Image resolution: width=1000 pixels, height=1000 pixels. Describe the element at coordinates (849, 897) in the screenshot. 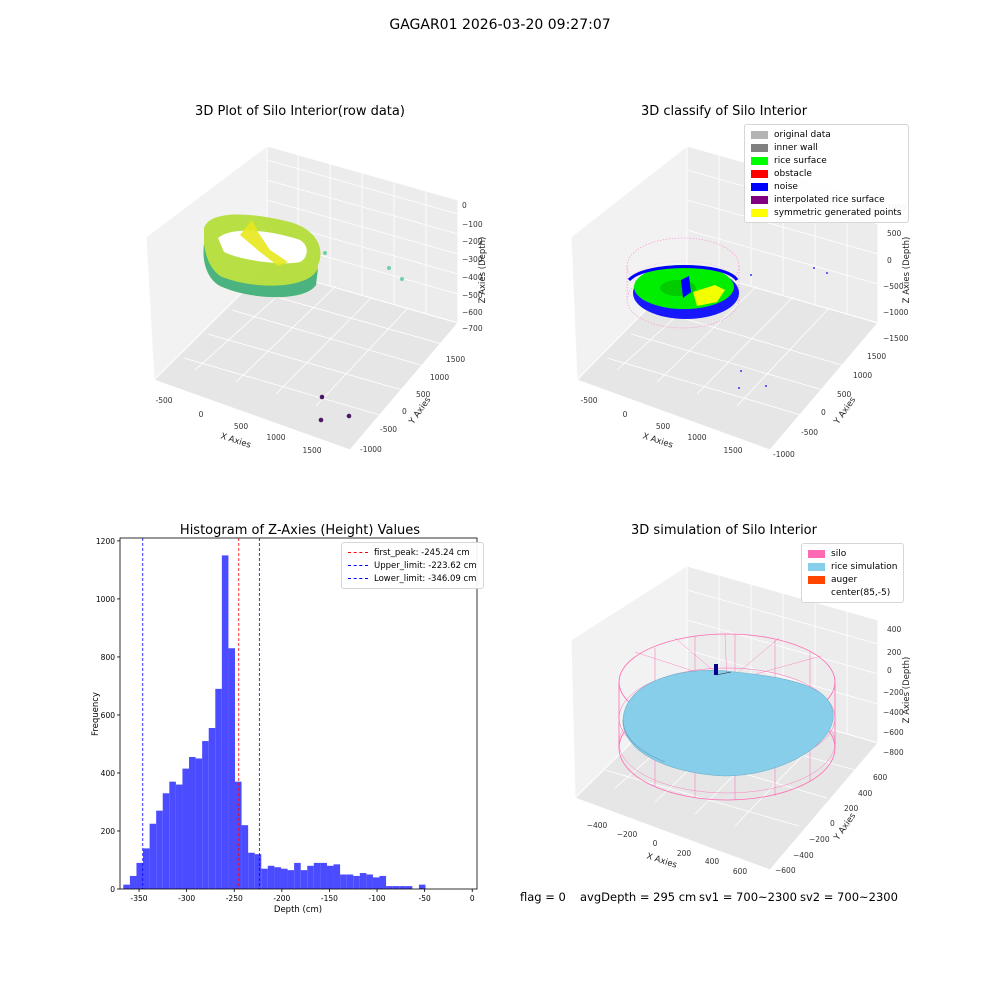

I see `status-sv2: sv2 = 700~2300` at that location.